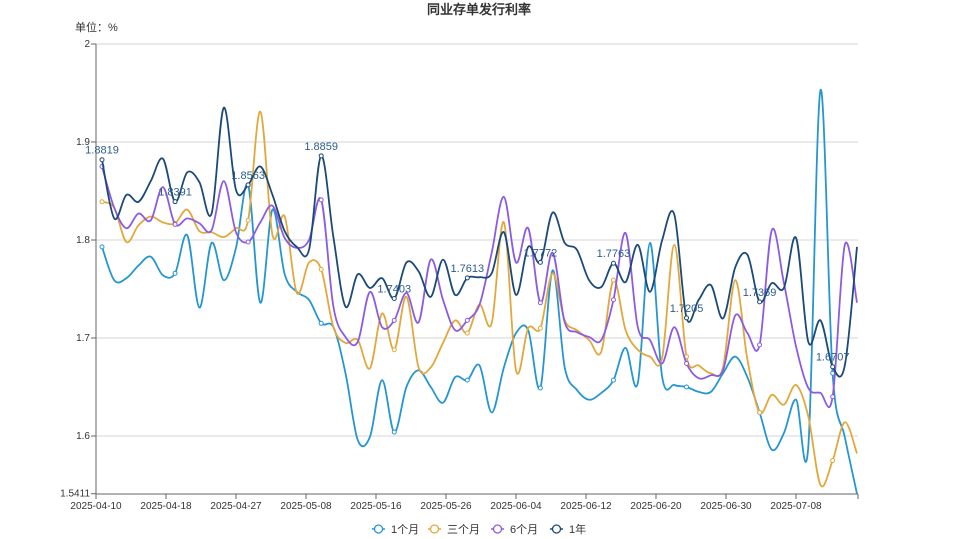 Image resolution: width=959 pixels, height=539 pixels. I want to click on data-label: 1.6707, so click(833, 358).